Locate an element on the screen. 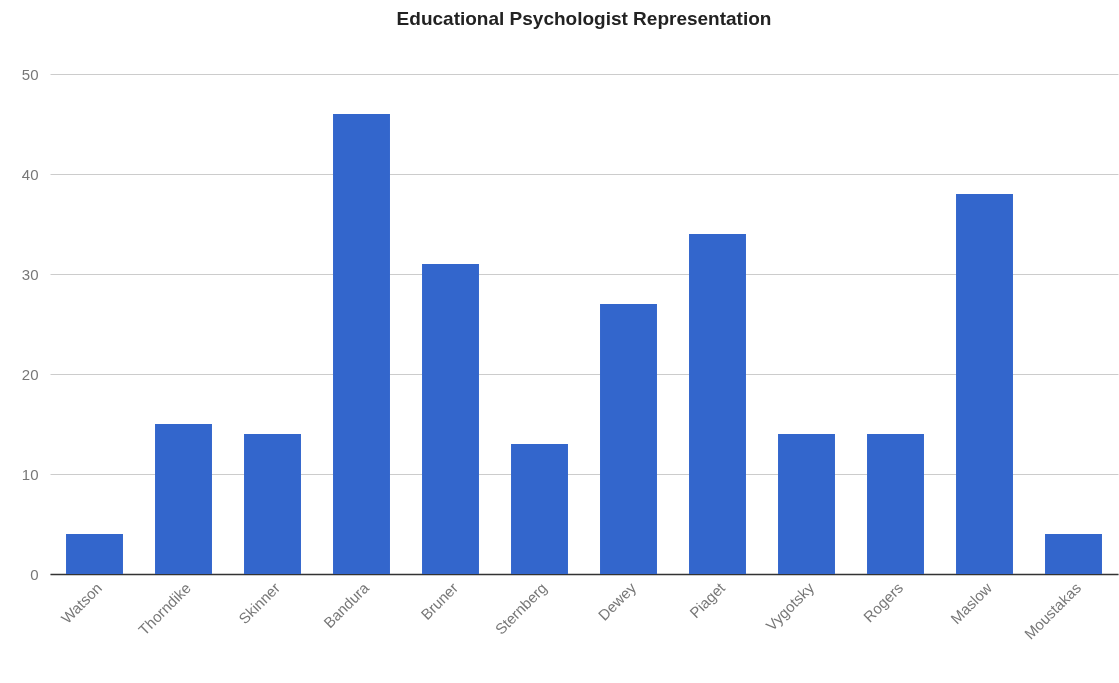 This screenshot has height=683, width=1119. chart-title: Educational Psychologist Representation is located at coordinates (584, 18).